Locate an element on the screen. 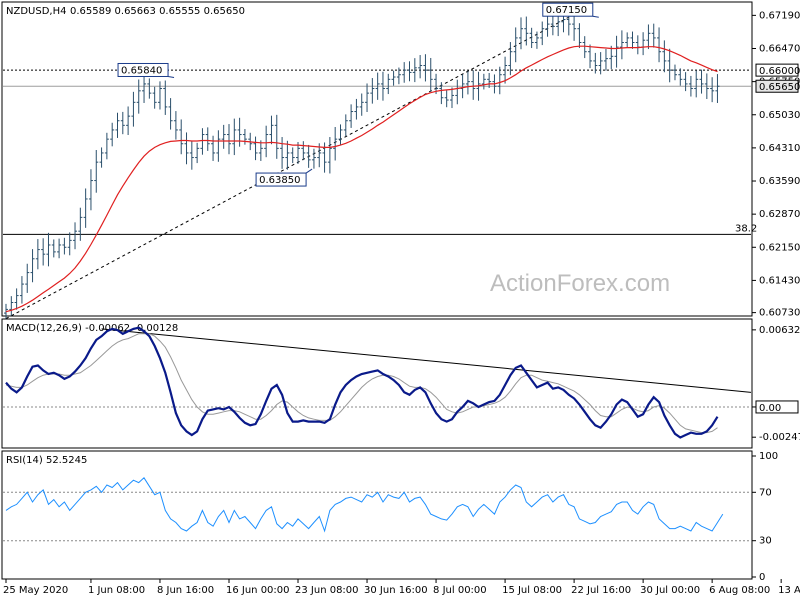  x-tick-label: 13 Aug 16:00 is located at coordinates (789, 590).